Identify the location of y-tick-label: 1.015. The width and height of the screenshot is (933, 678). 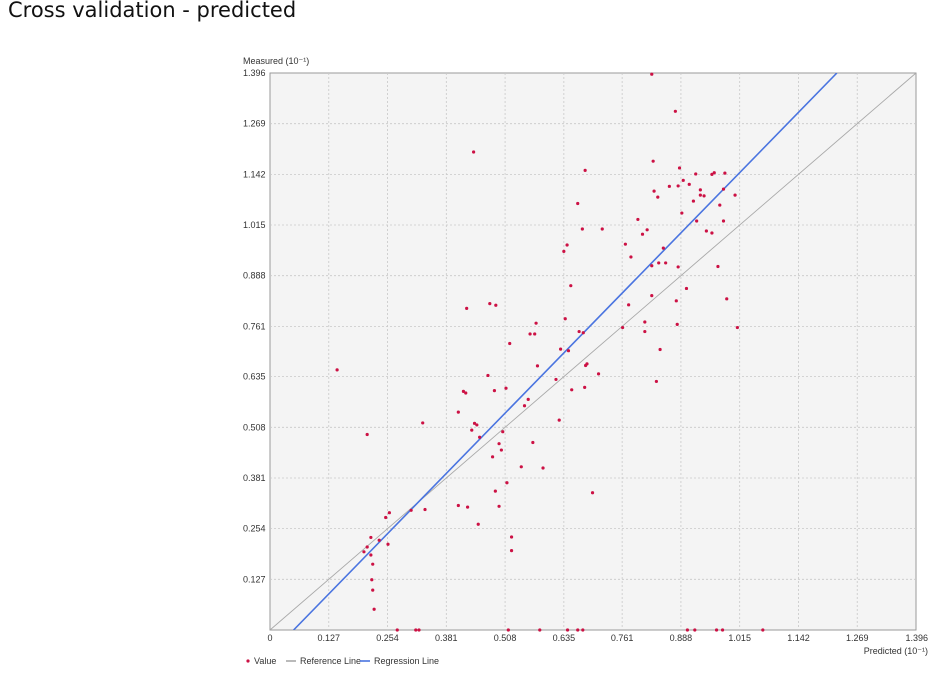
(254, 225).